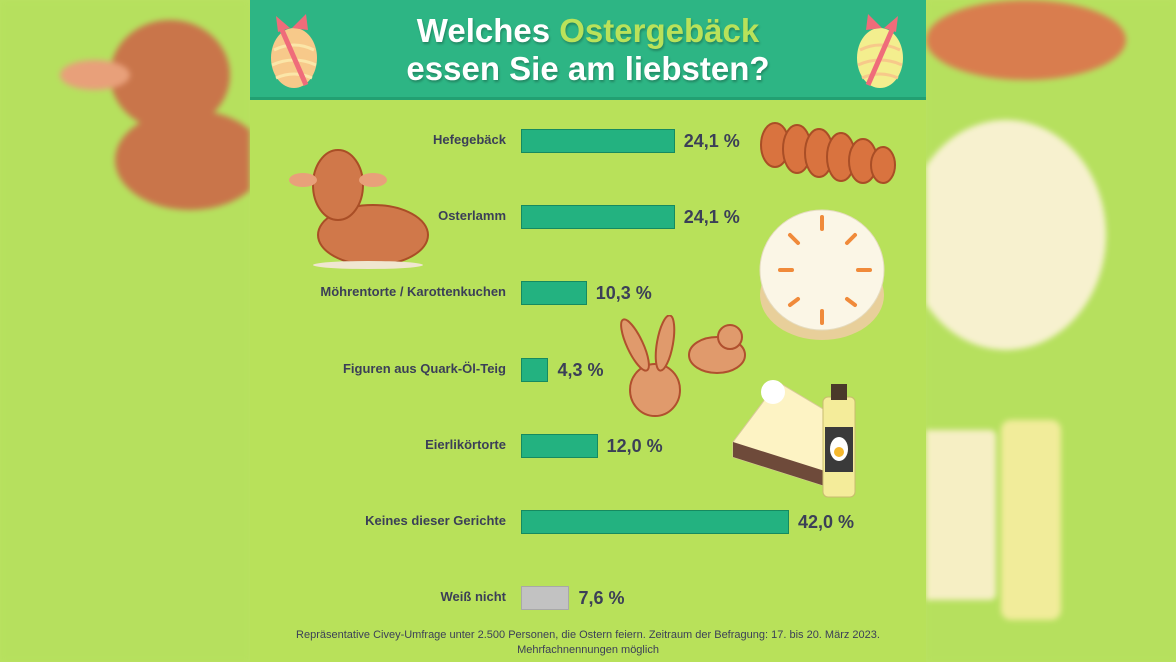 Image resolution: width=1176 pixels, height=662 pixels. I want to click on title-text: Welches, so click(488, 30).